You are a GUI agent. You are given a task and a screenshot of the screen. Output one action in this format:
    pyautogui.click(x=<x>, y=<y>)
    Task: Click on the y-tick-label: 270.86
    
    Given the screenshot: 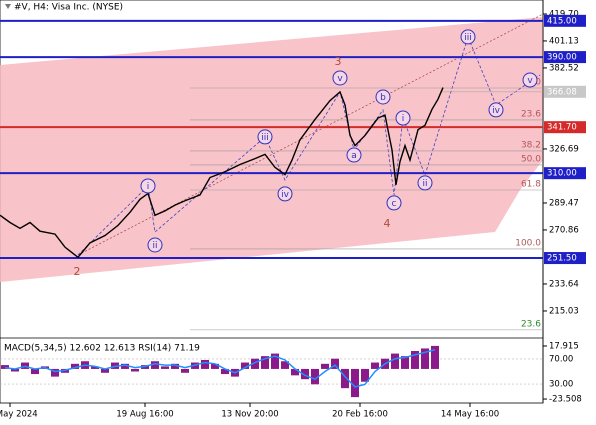 What is the action you would take?
    pyautogui.click(x=564, y=230)
    